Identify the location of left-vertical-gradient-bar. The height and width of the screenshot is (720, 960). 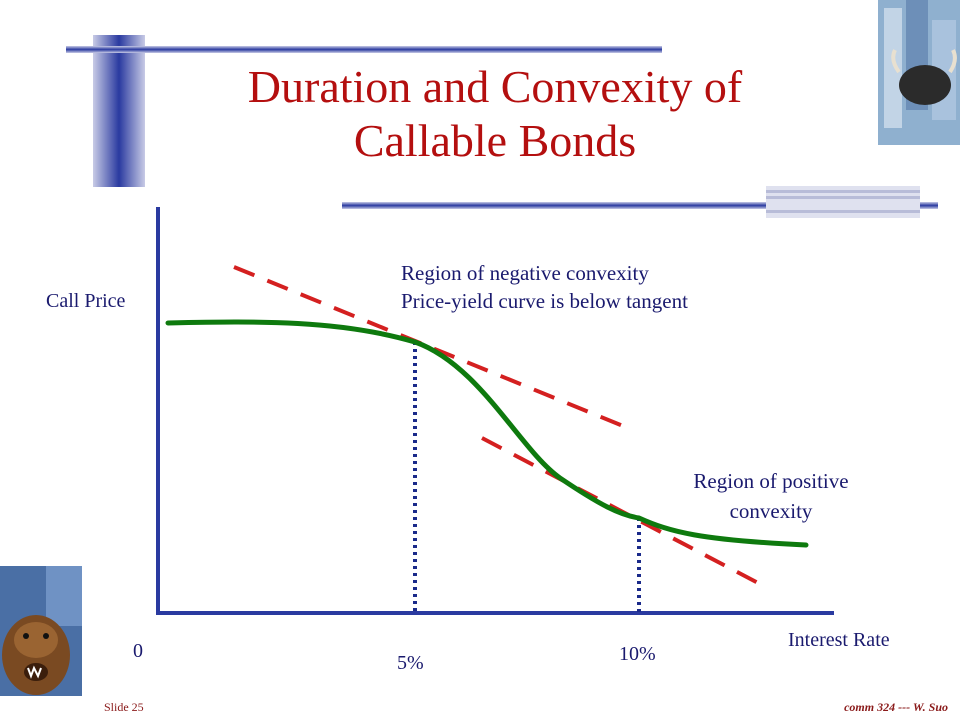
(119, 111).